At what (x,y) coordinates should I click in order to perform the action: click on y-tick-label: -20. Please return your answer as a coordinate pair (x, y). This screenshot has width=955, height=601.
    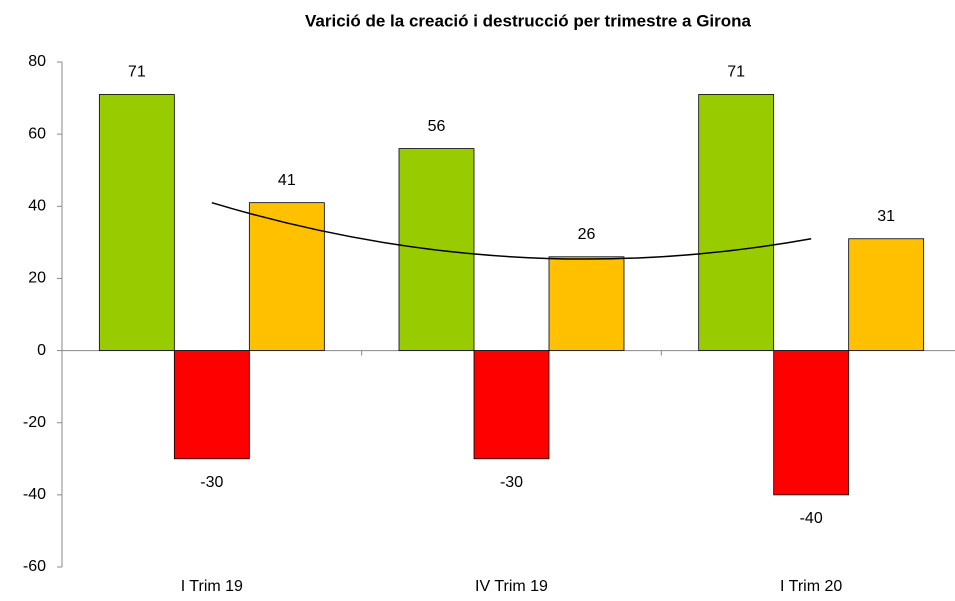
    Looking at the image, I should click on (34, 422).